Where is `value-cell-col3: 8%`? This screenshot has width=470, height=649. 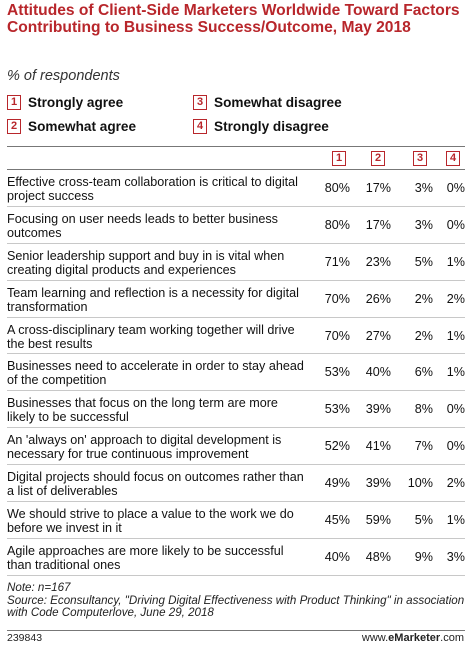 value-cell-col3: 8% is located at coordinates (423, 409).